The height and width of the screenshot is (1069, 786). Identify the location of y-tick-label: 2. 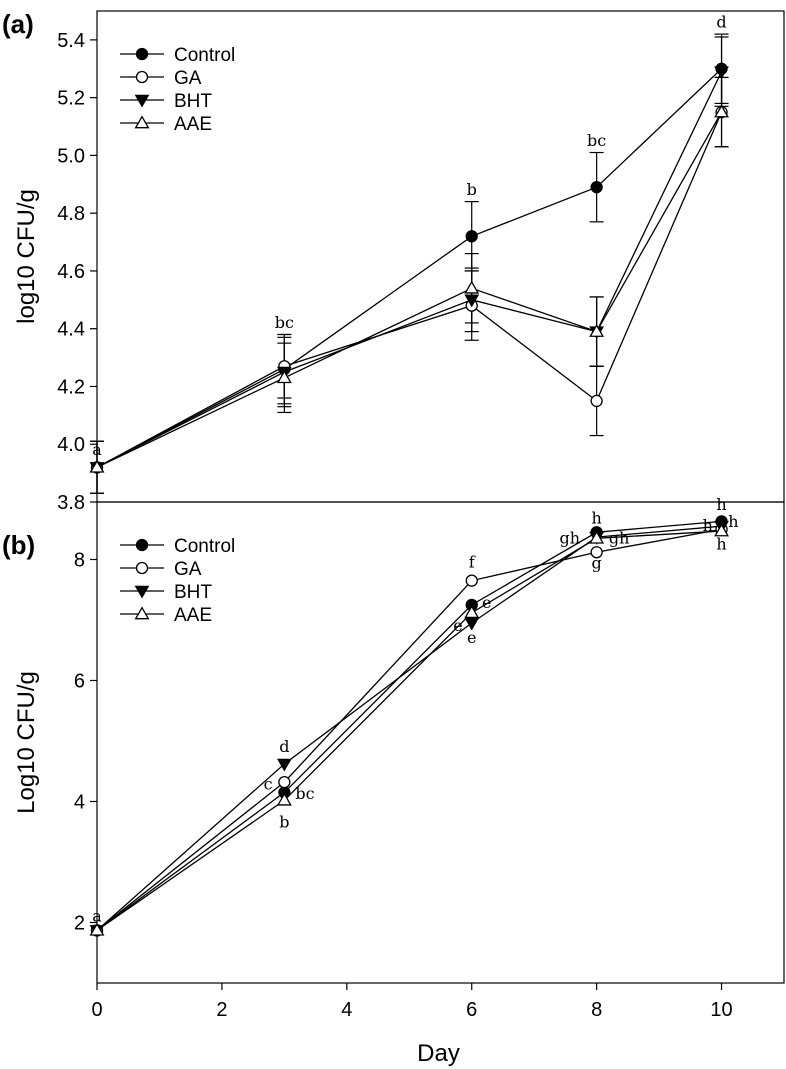
(79, 923).